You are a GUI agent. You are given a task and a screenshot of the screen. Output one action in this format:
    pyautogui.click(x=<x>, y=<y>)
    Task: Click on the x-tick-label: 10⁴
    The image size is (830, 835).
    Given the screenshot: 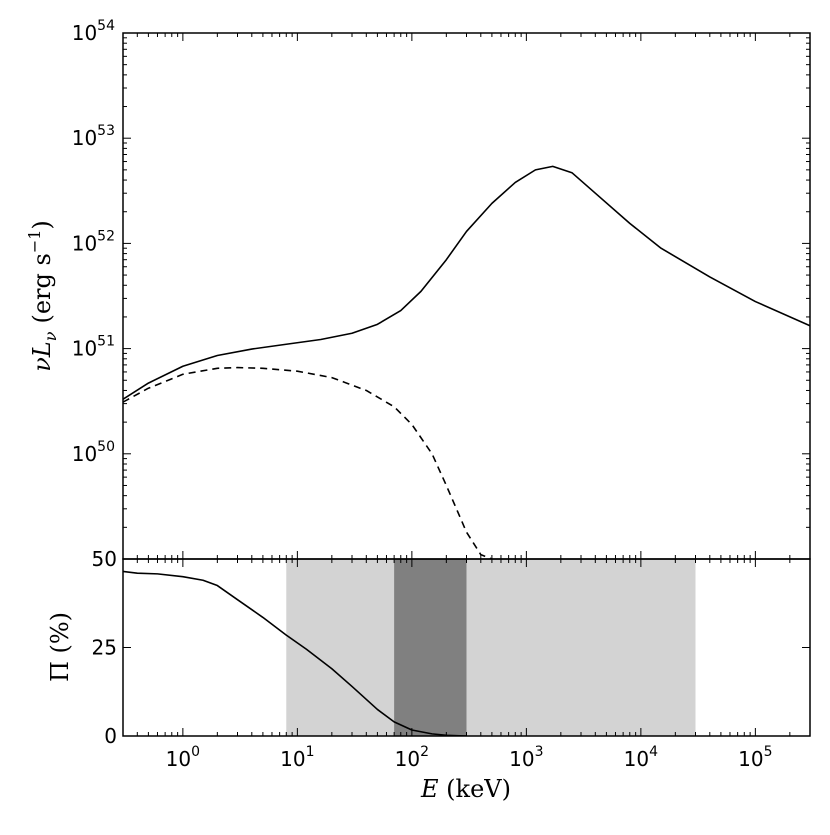 What is the action you would take?
    pyautogui.click(x=641, y=757)
    